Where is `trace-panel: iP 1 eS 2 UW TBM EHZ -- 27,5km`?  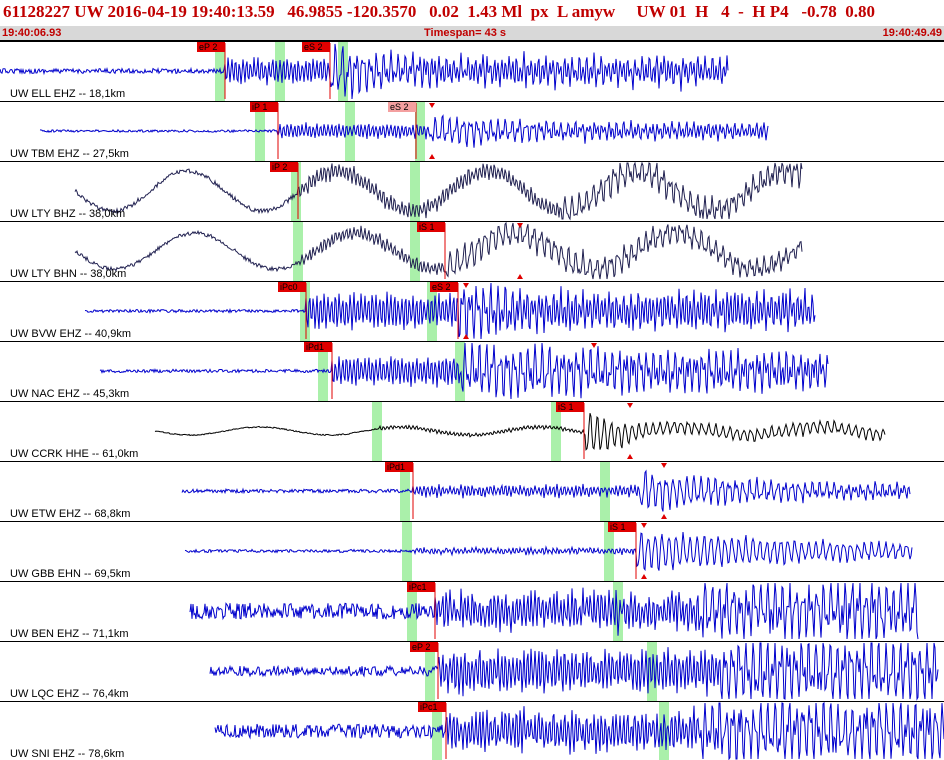 trace-panel: iP 1 eS 2 UW TBM EHZ -- 27,5km is located at coordinates (472, 131).